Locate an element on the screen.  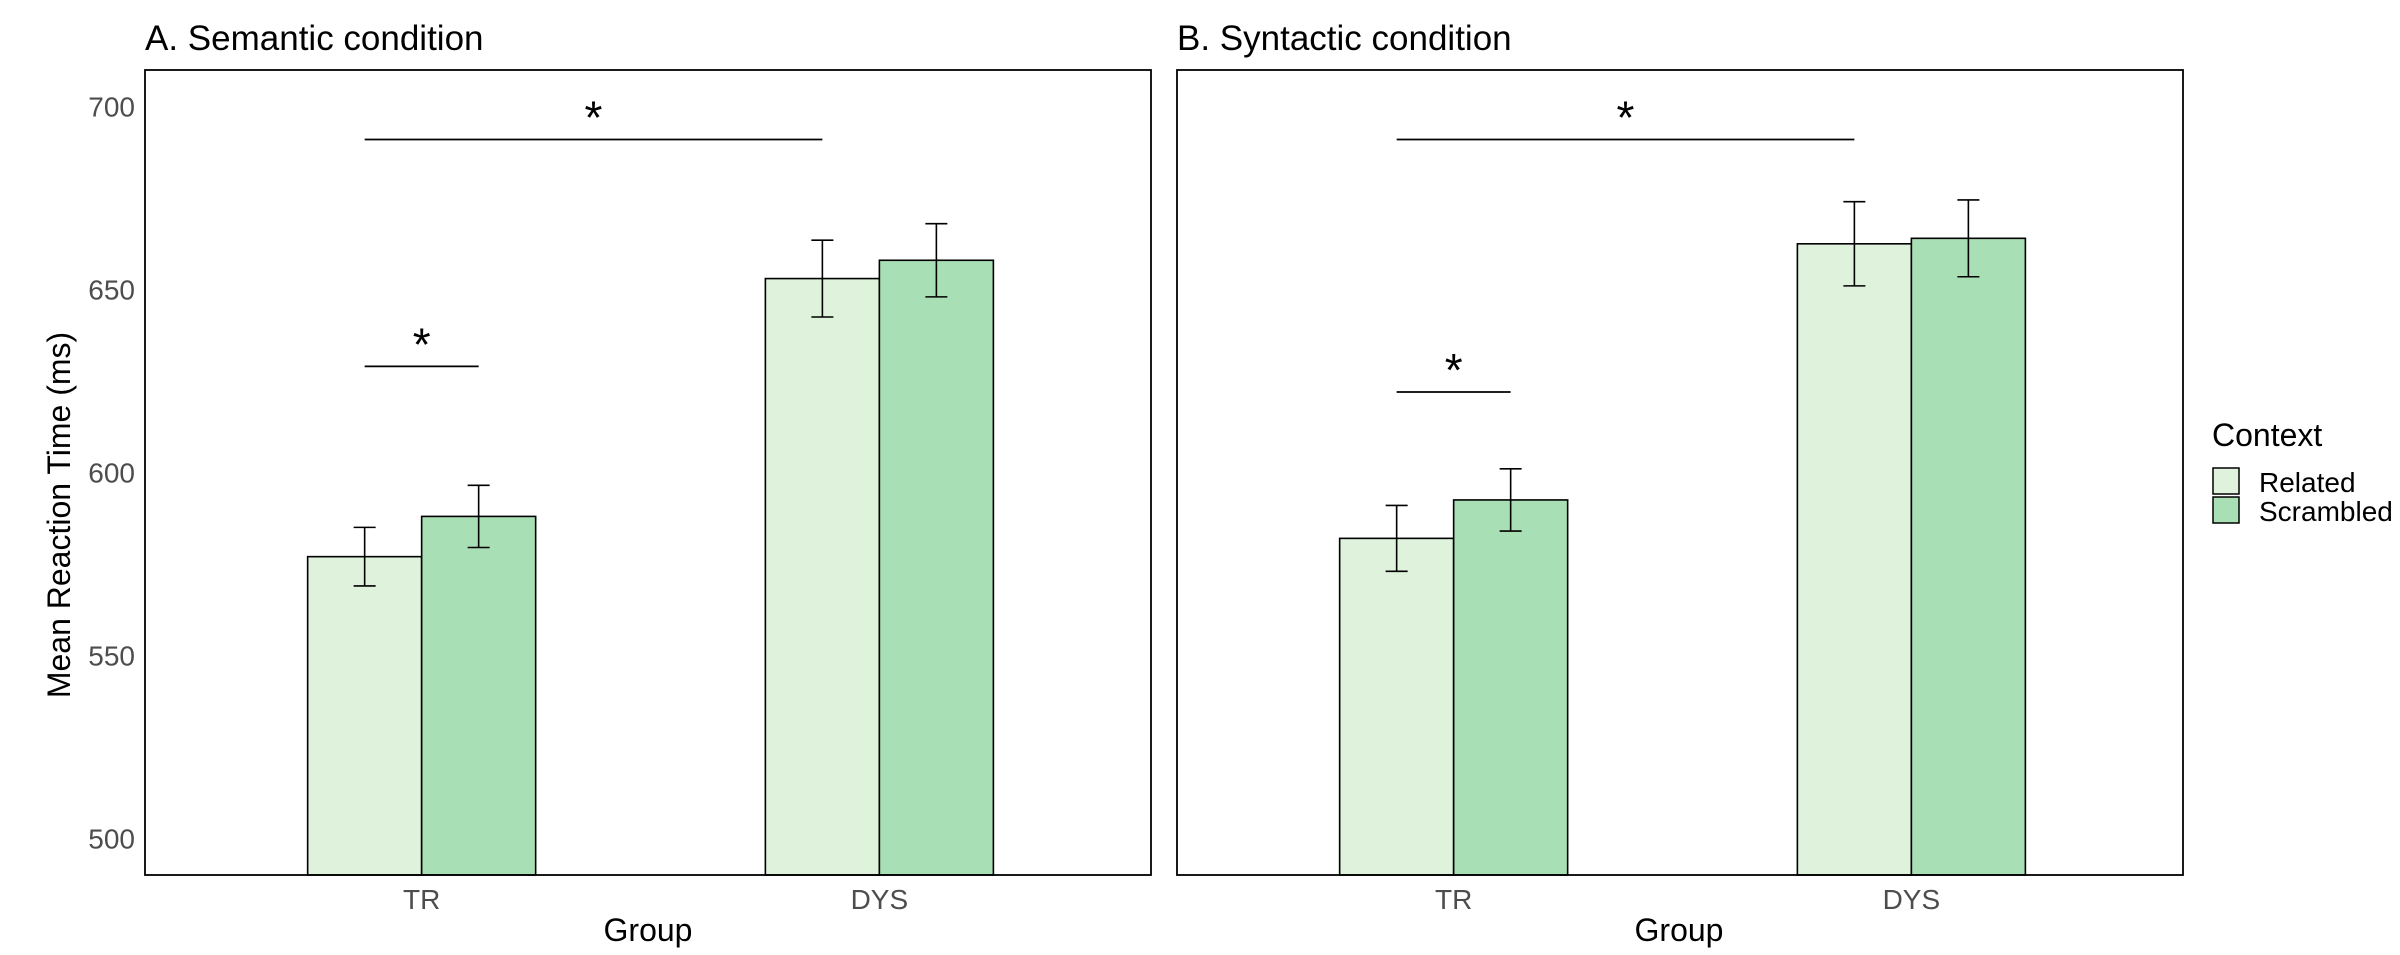
y-tick-label: 700 is located at coordinates (111, 107).